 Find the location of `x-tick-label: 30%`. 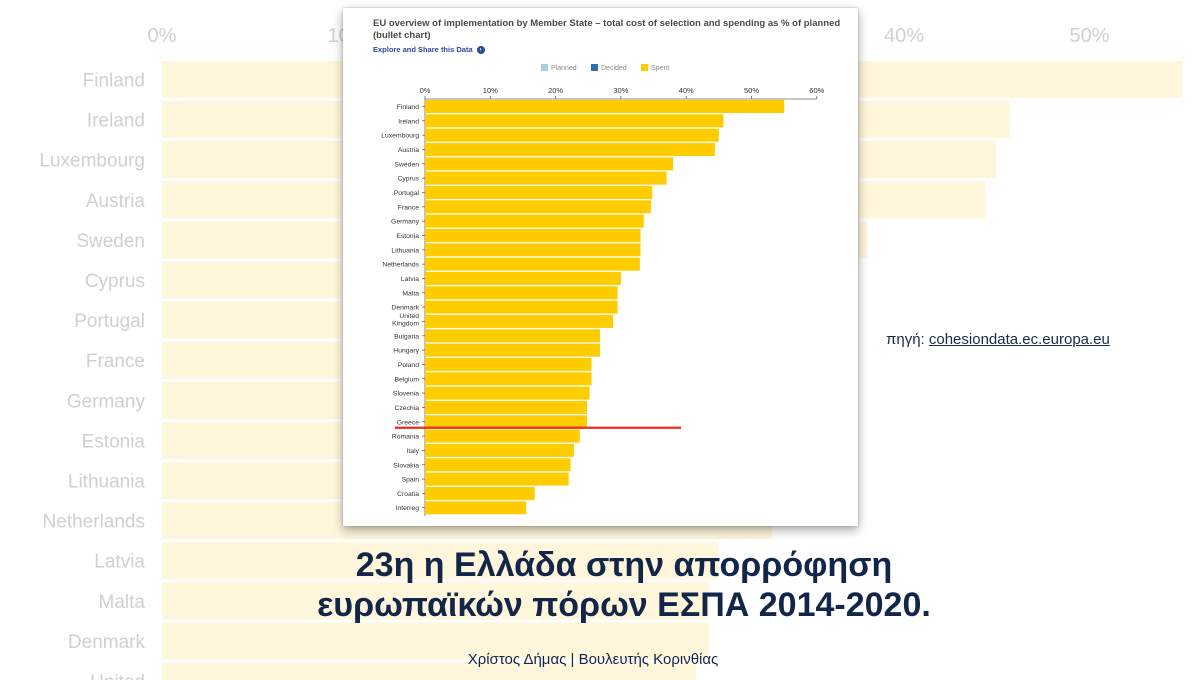

x-tick-label: 30% is located at coordinates (620, 90).